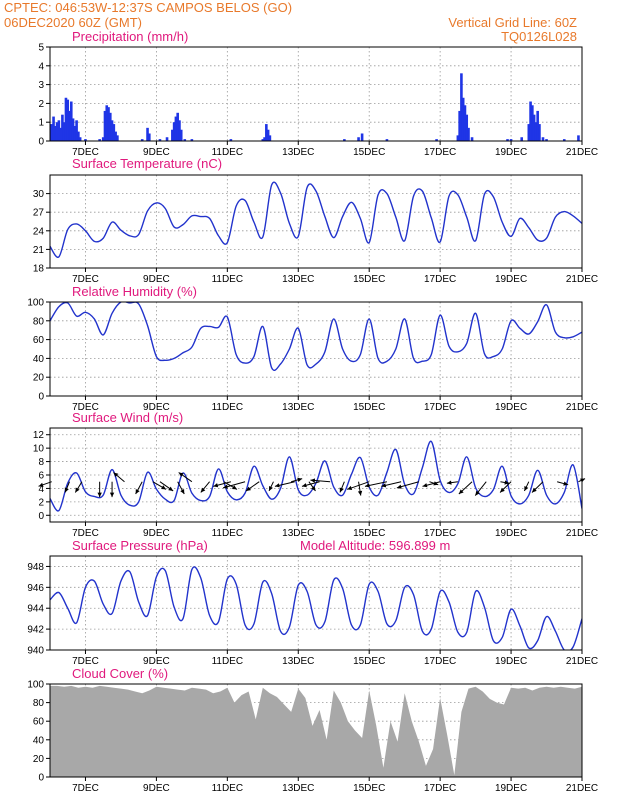 This screenshot has height=800, width=618. I want to click on panel-title: Relative Humidity (%), so click(134, 291).